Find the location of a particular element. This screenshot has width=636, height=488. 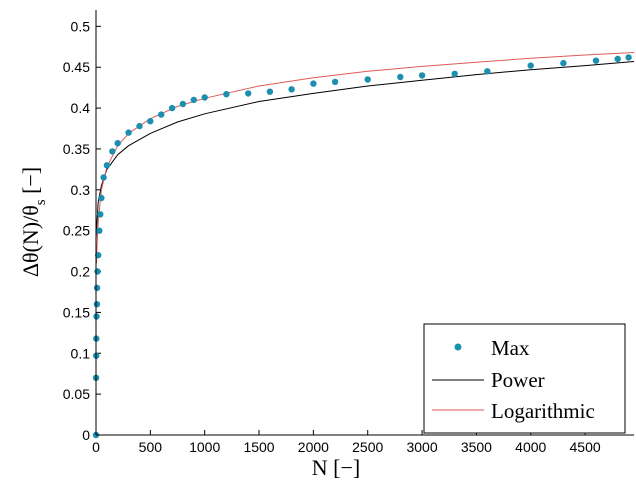

y-tick-label: 0.4 is located at coordinates (81, 108).